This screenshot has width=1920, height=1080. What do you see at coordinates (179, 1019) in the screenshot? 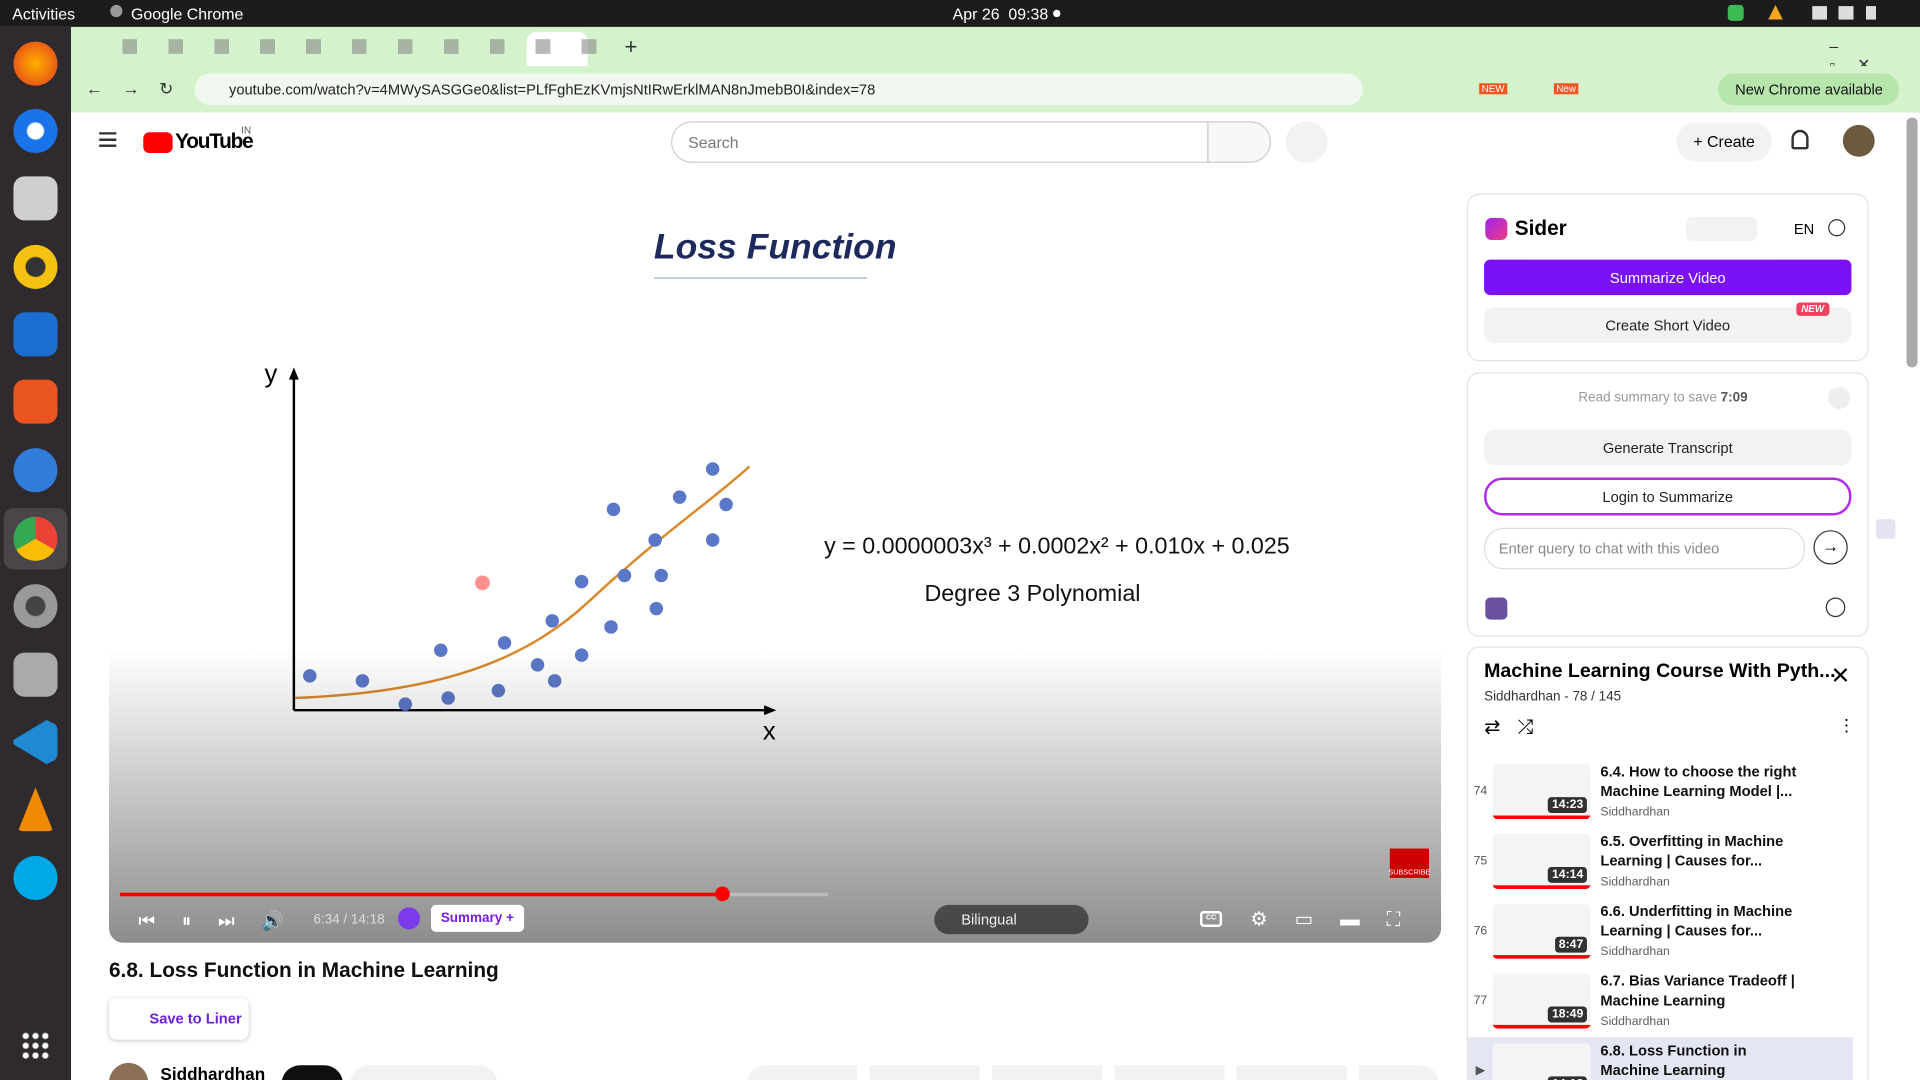
I see `save-to-liner: Save to Liner` at bounding box center [179, 1019].